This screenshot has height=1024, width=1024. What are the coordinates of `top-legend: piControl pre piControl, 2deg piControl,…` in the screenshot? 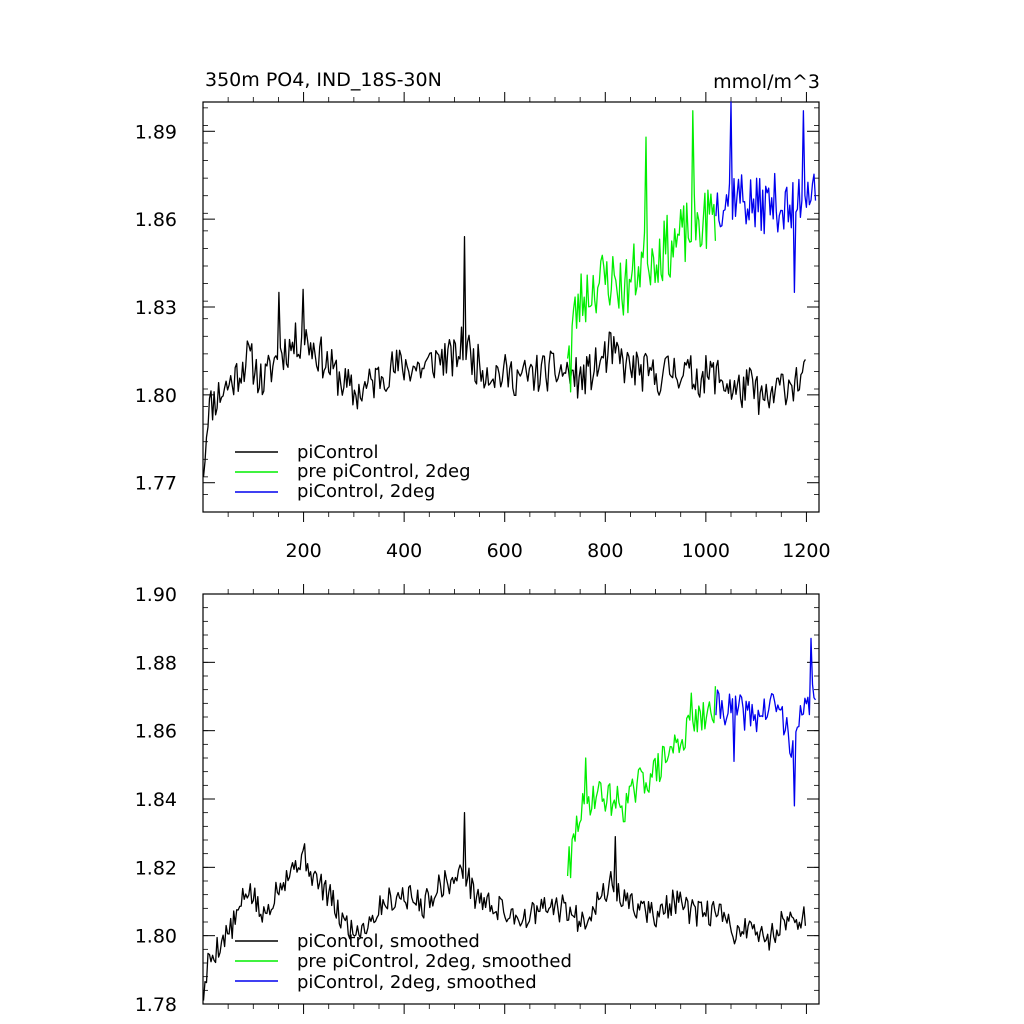 It's located at (353, 472).